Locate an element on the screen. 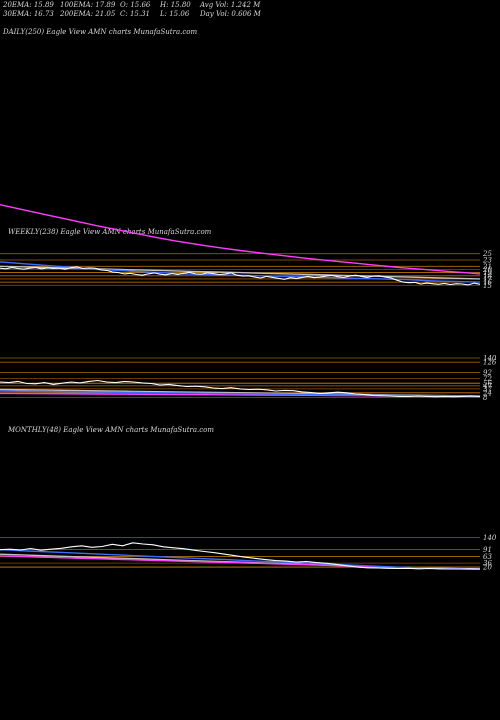  header-30ema: 30EMA: 16.73 is located at coordinates (28, 14).